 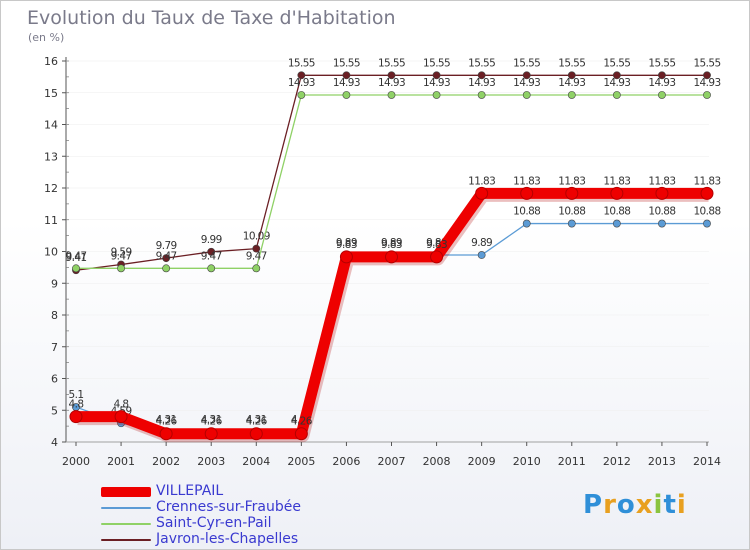 What do you see at coordinates (76, 405) in the screenshot?
I see `data-label: 4.8` at bounding box center [76, 405].